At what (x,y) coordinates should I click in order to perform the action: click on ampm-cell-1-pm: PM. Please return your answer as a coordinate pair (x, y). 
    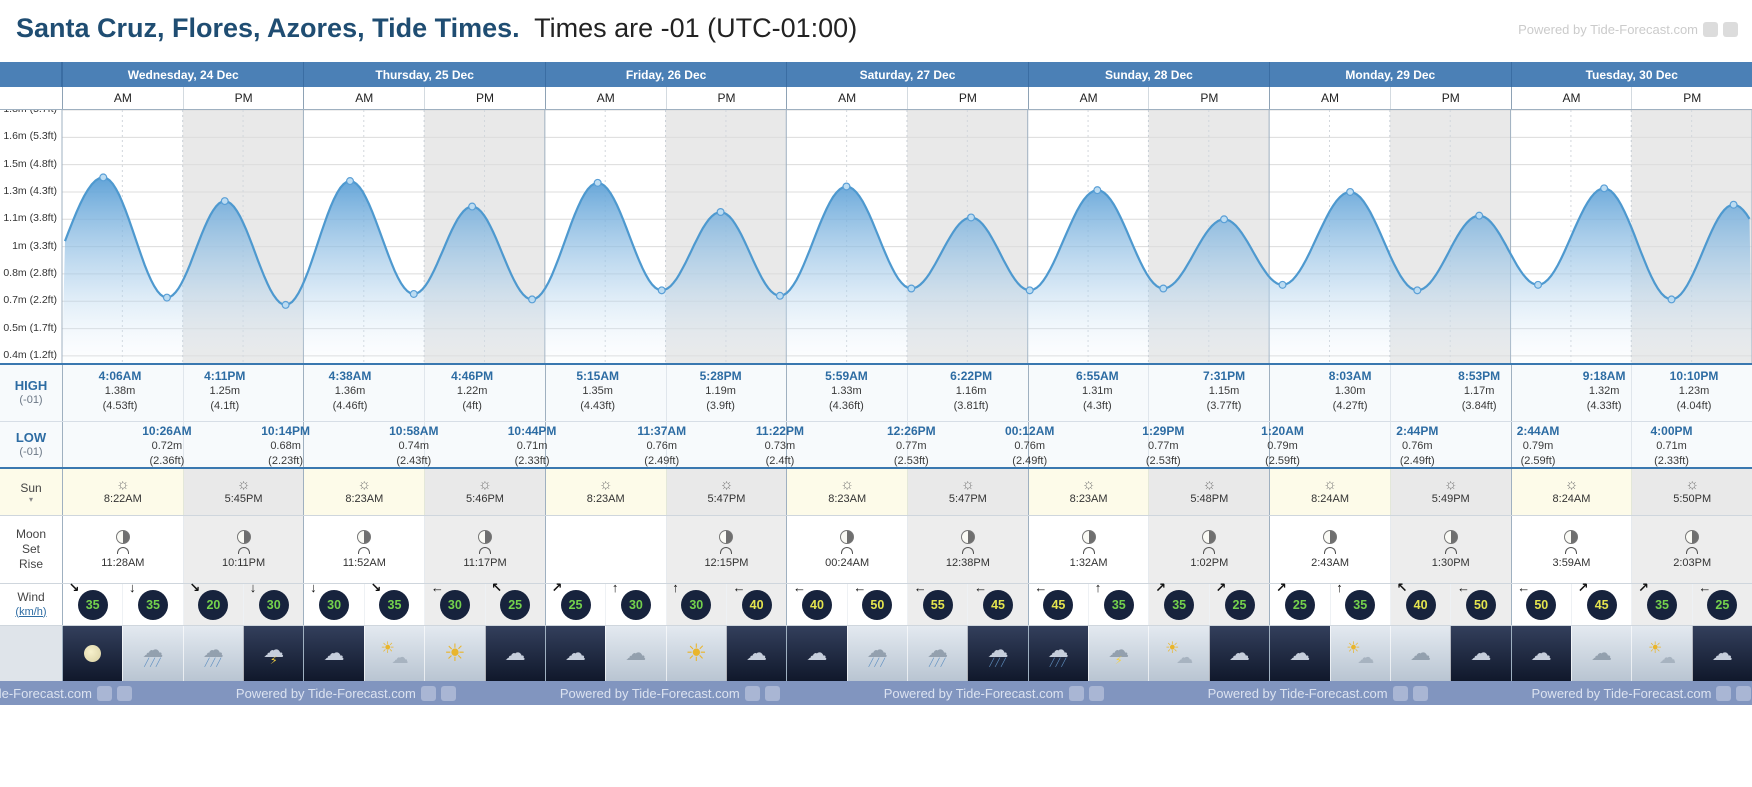
    Looking at the image, I should click on (484, 98).